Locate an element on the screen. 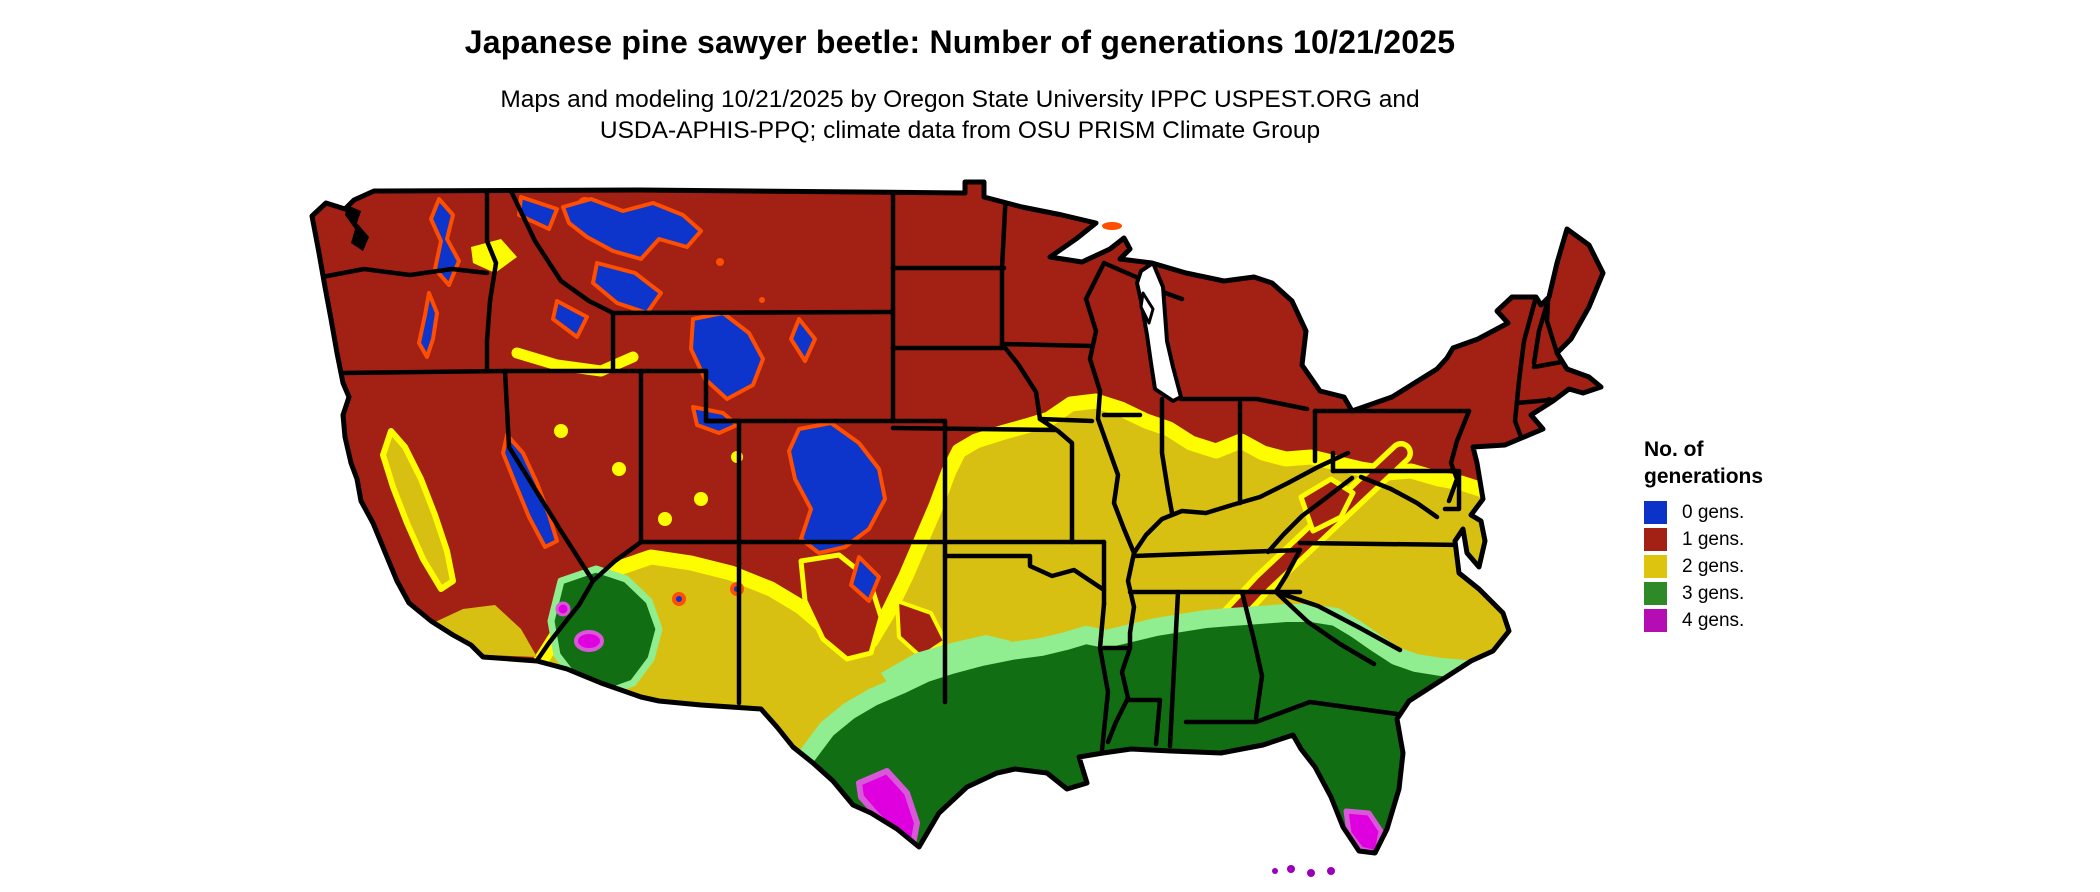 The height and width of the screenshot is (892, 2100). legend-title-line-2: generations is located at coordinates (1704, 476).